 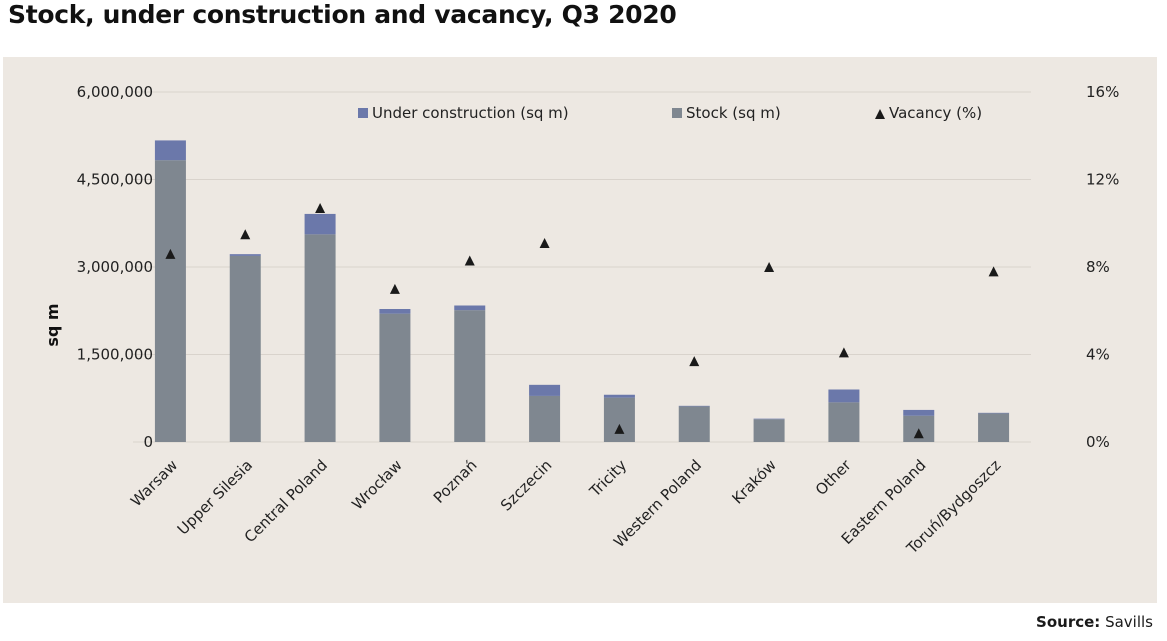 I want to click on y-tick-label: 3,000,000, so click(x=115, y=267).